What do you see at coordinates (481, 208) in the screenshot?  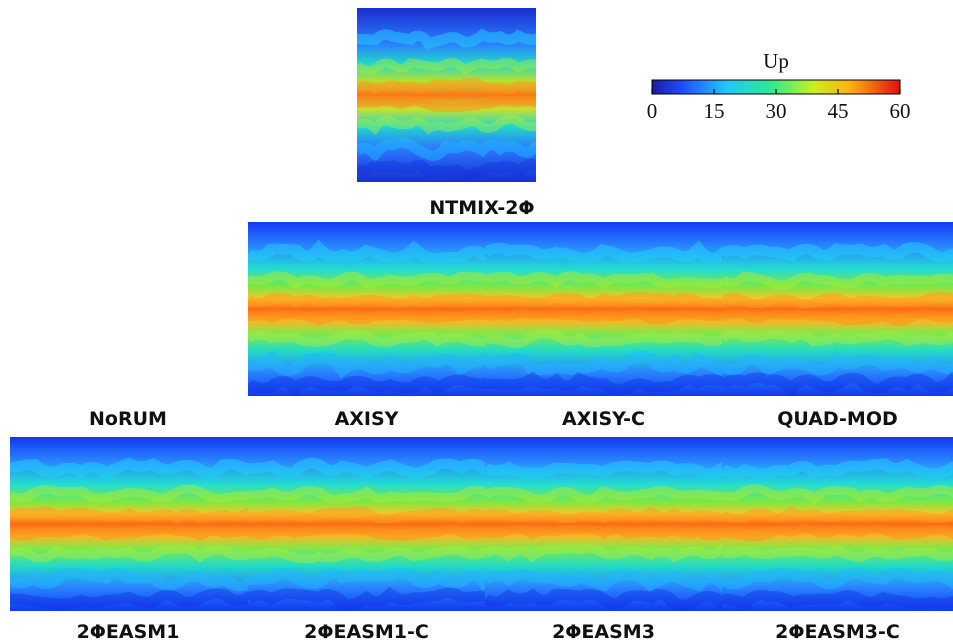 I see `reference-label: NTMIX-2Φ` at bounding box center [481, 208].